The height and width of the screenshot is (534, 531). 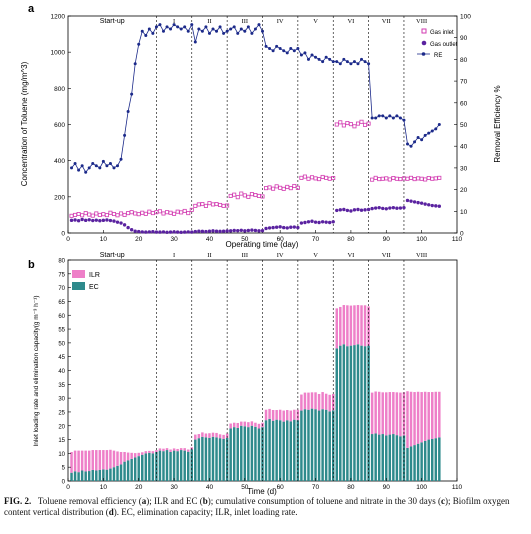 What do you see at coordinates (424, 43) in the screenshot?
I see `legend-gas-outlet-marker` at bounding box center [424, 43].